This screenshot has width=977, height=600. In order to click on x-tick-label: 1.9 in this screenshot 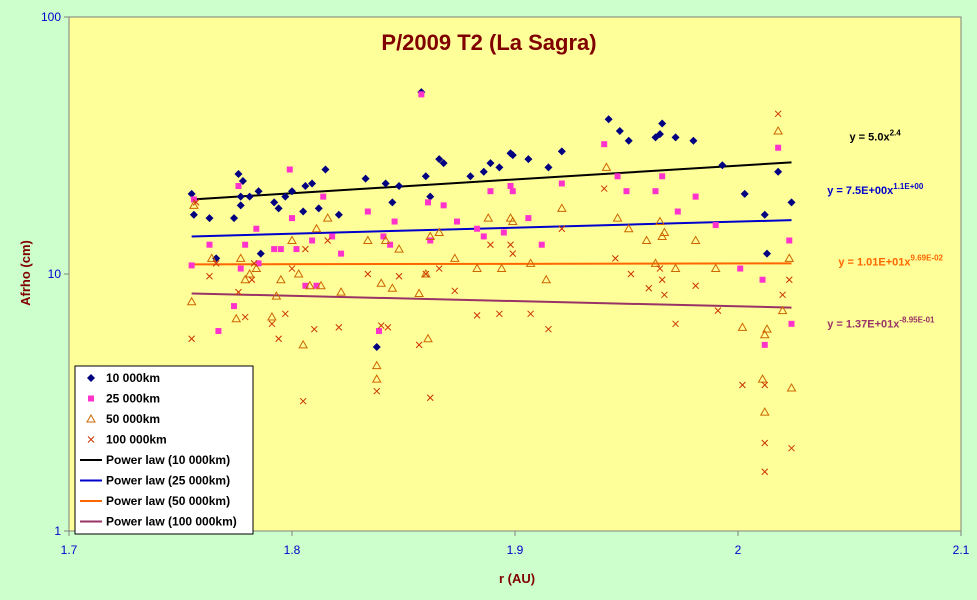, I will do `click(515, 550)`.